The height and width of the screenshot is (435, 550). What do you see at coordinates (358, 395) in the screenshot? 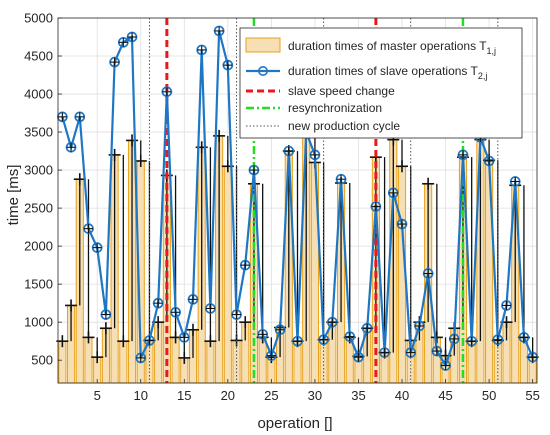
I see `x-tick-label: 35` at bounding box center [358, 395].